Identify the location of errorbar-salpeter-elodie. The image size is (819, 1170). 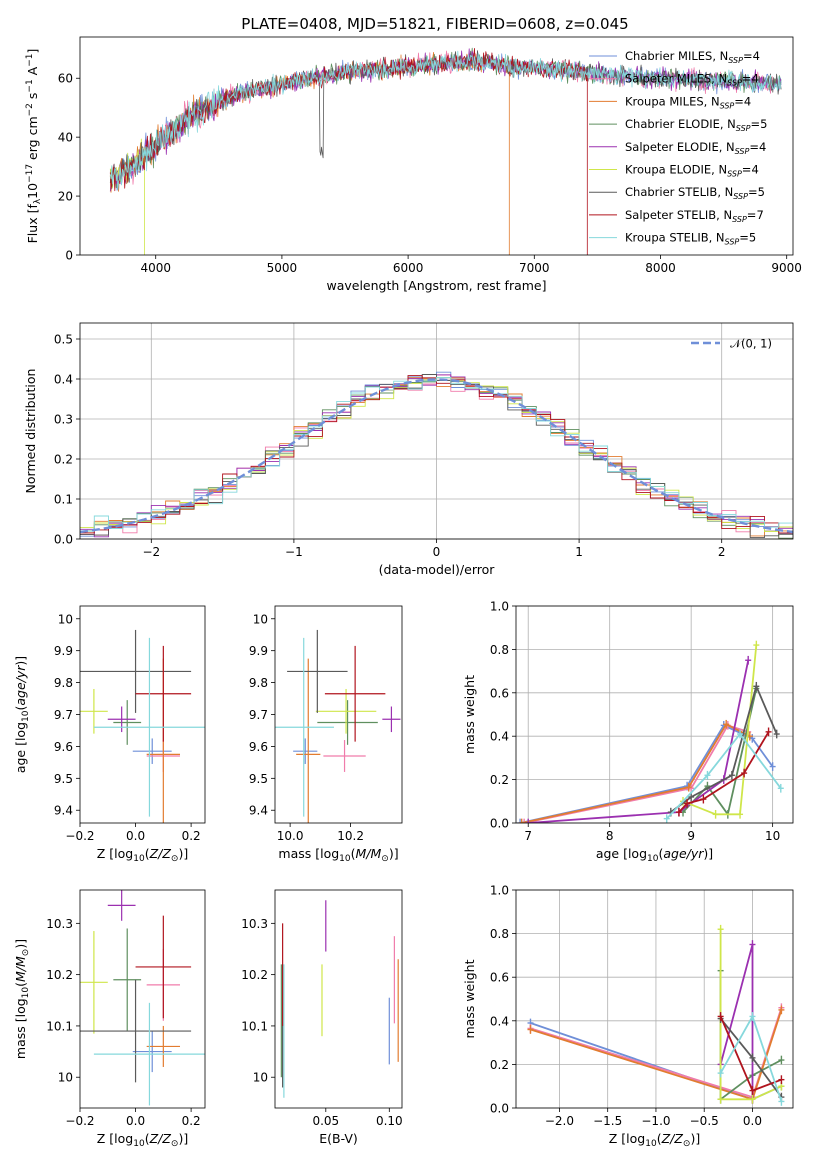
(391, 719).